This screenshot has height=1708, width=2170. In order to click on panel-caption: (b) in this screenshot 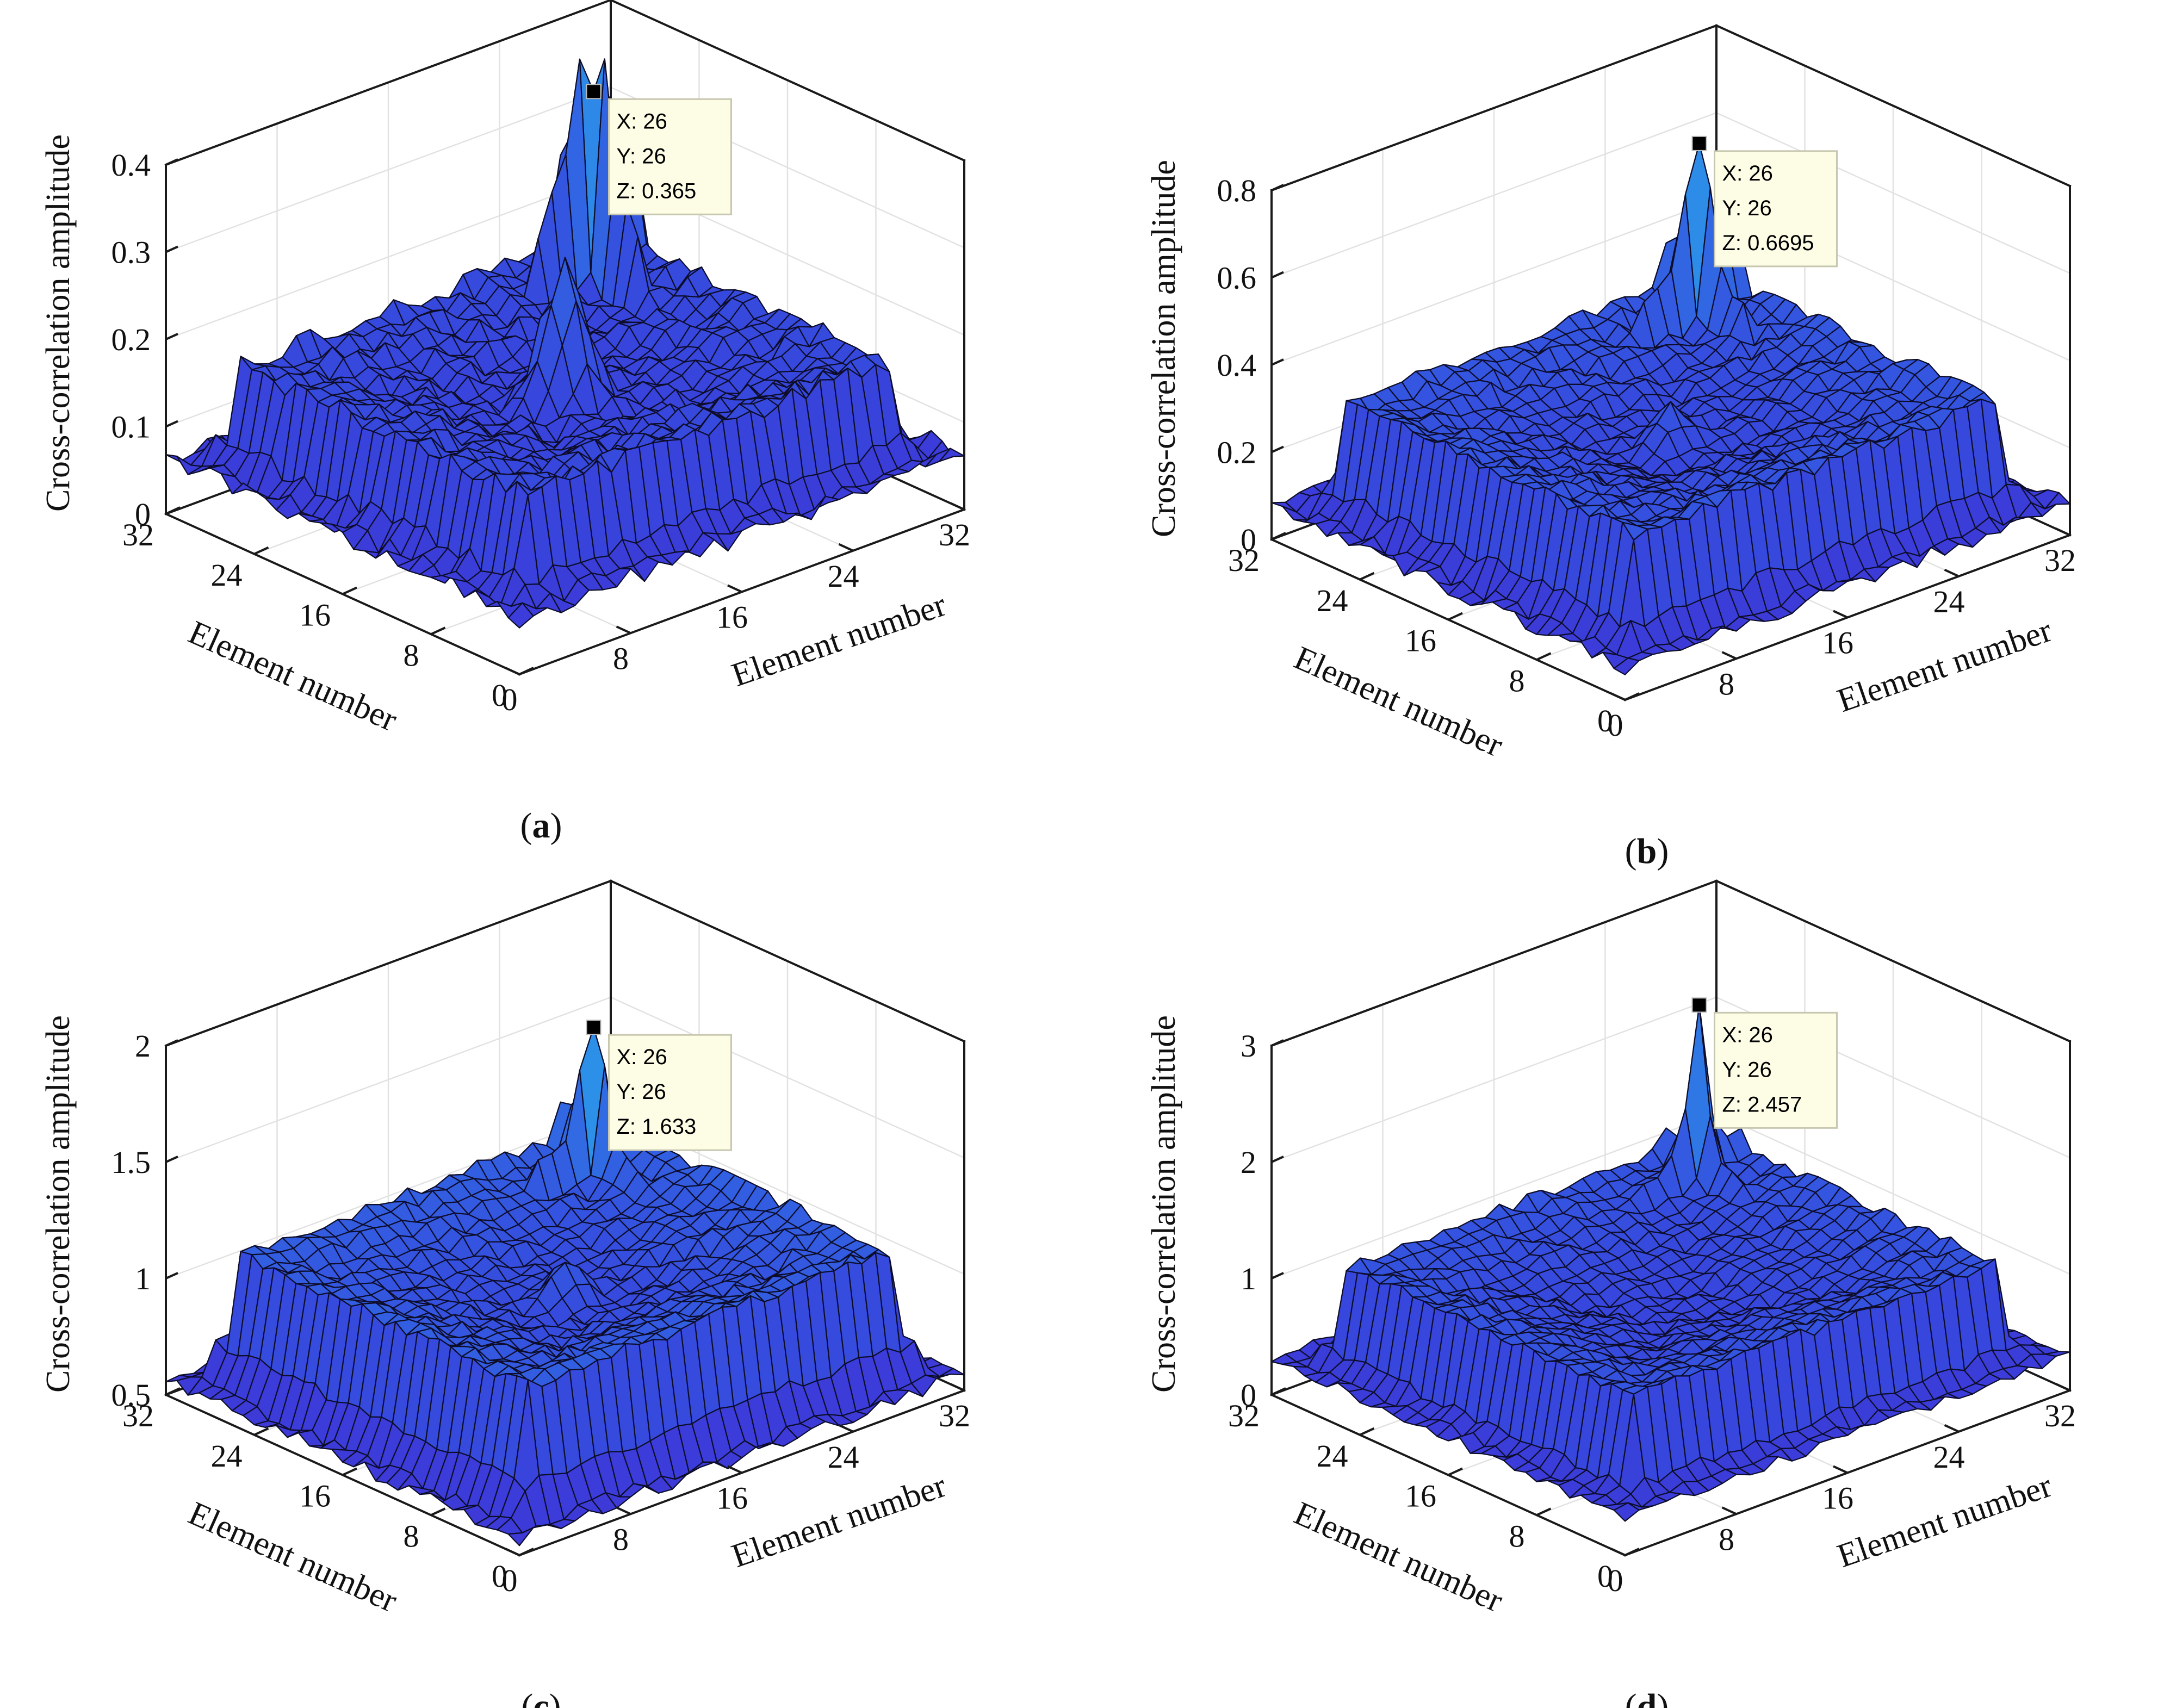, I will do `click(1647, 851)`.